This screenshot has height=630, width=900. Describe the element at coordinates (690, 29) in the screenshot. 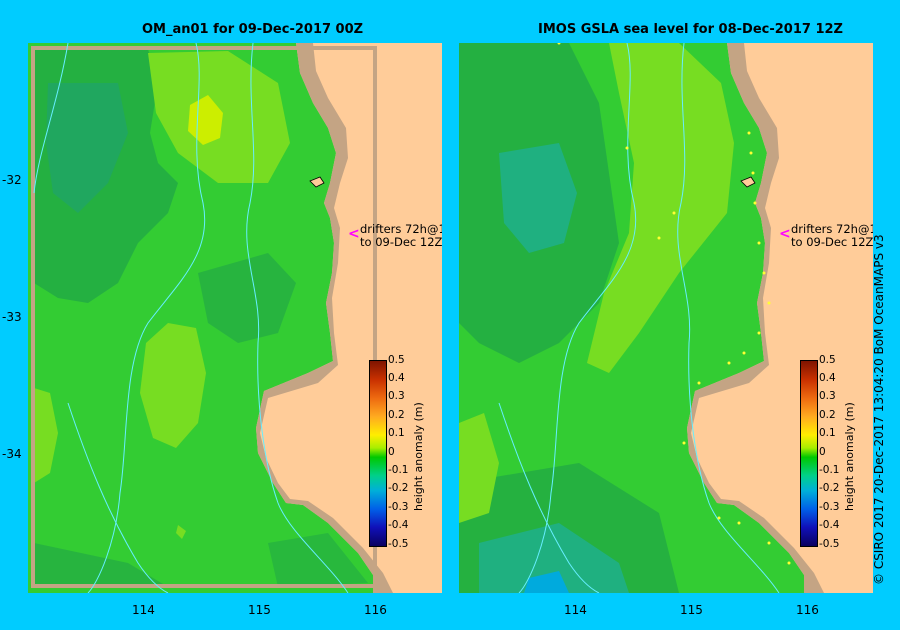

I see `right-panel-title: IMOS GSLA sea level for 08-Dec-2017 12Z` at that location.